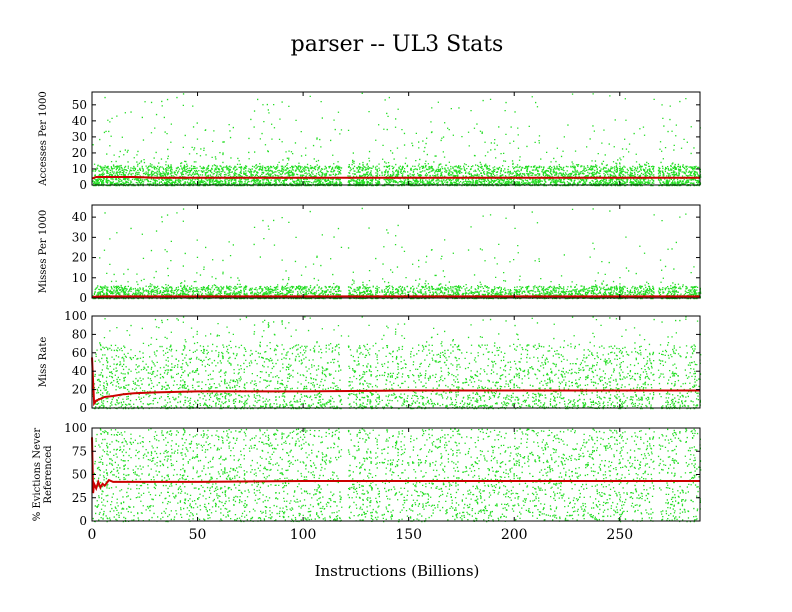  What do you see at coordinates (79, 353) in the screenshot?
I see `y-tick-label: 60` at bounding box center [79, 353].